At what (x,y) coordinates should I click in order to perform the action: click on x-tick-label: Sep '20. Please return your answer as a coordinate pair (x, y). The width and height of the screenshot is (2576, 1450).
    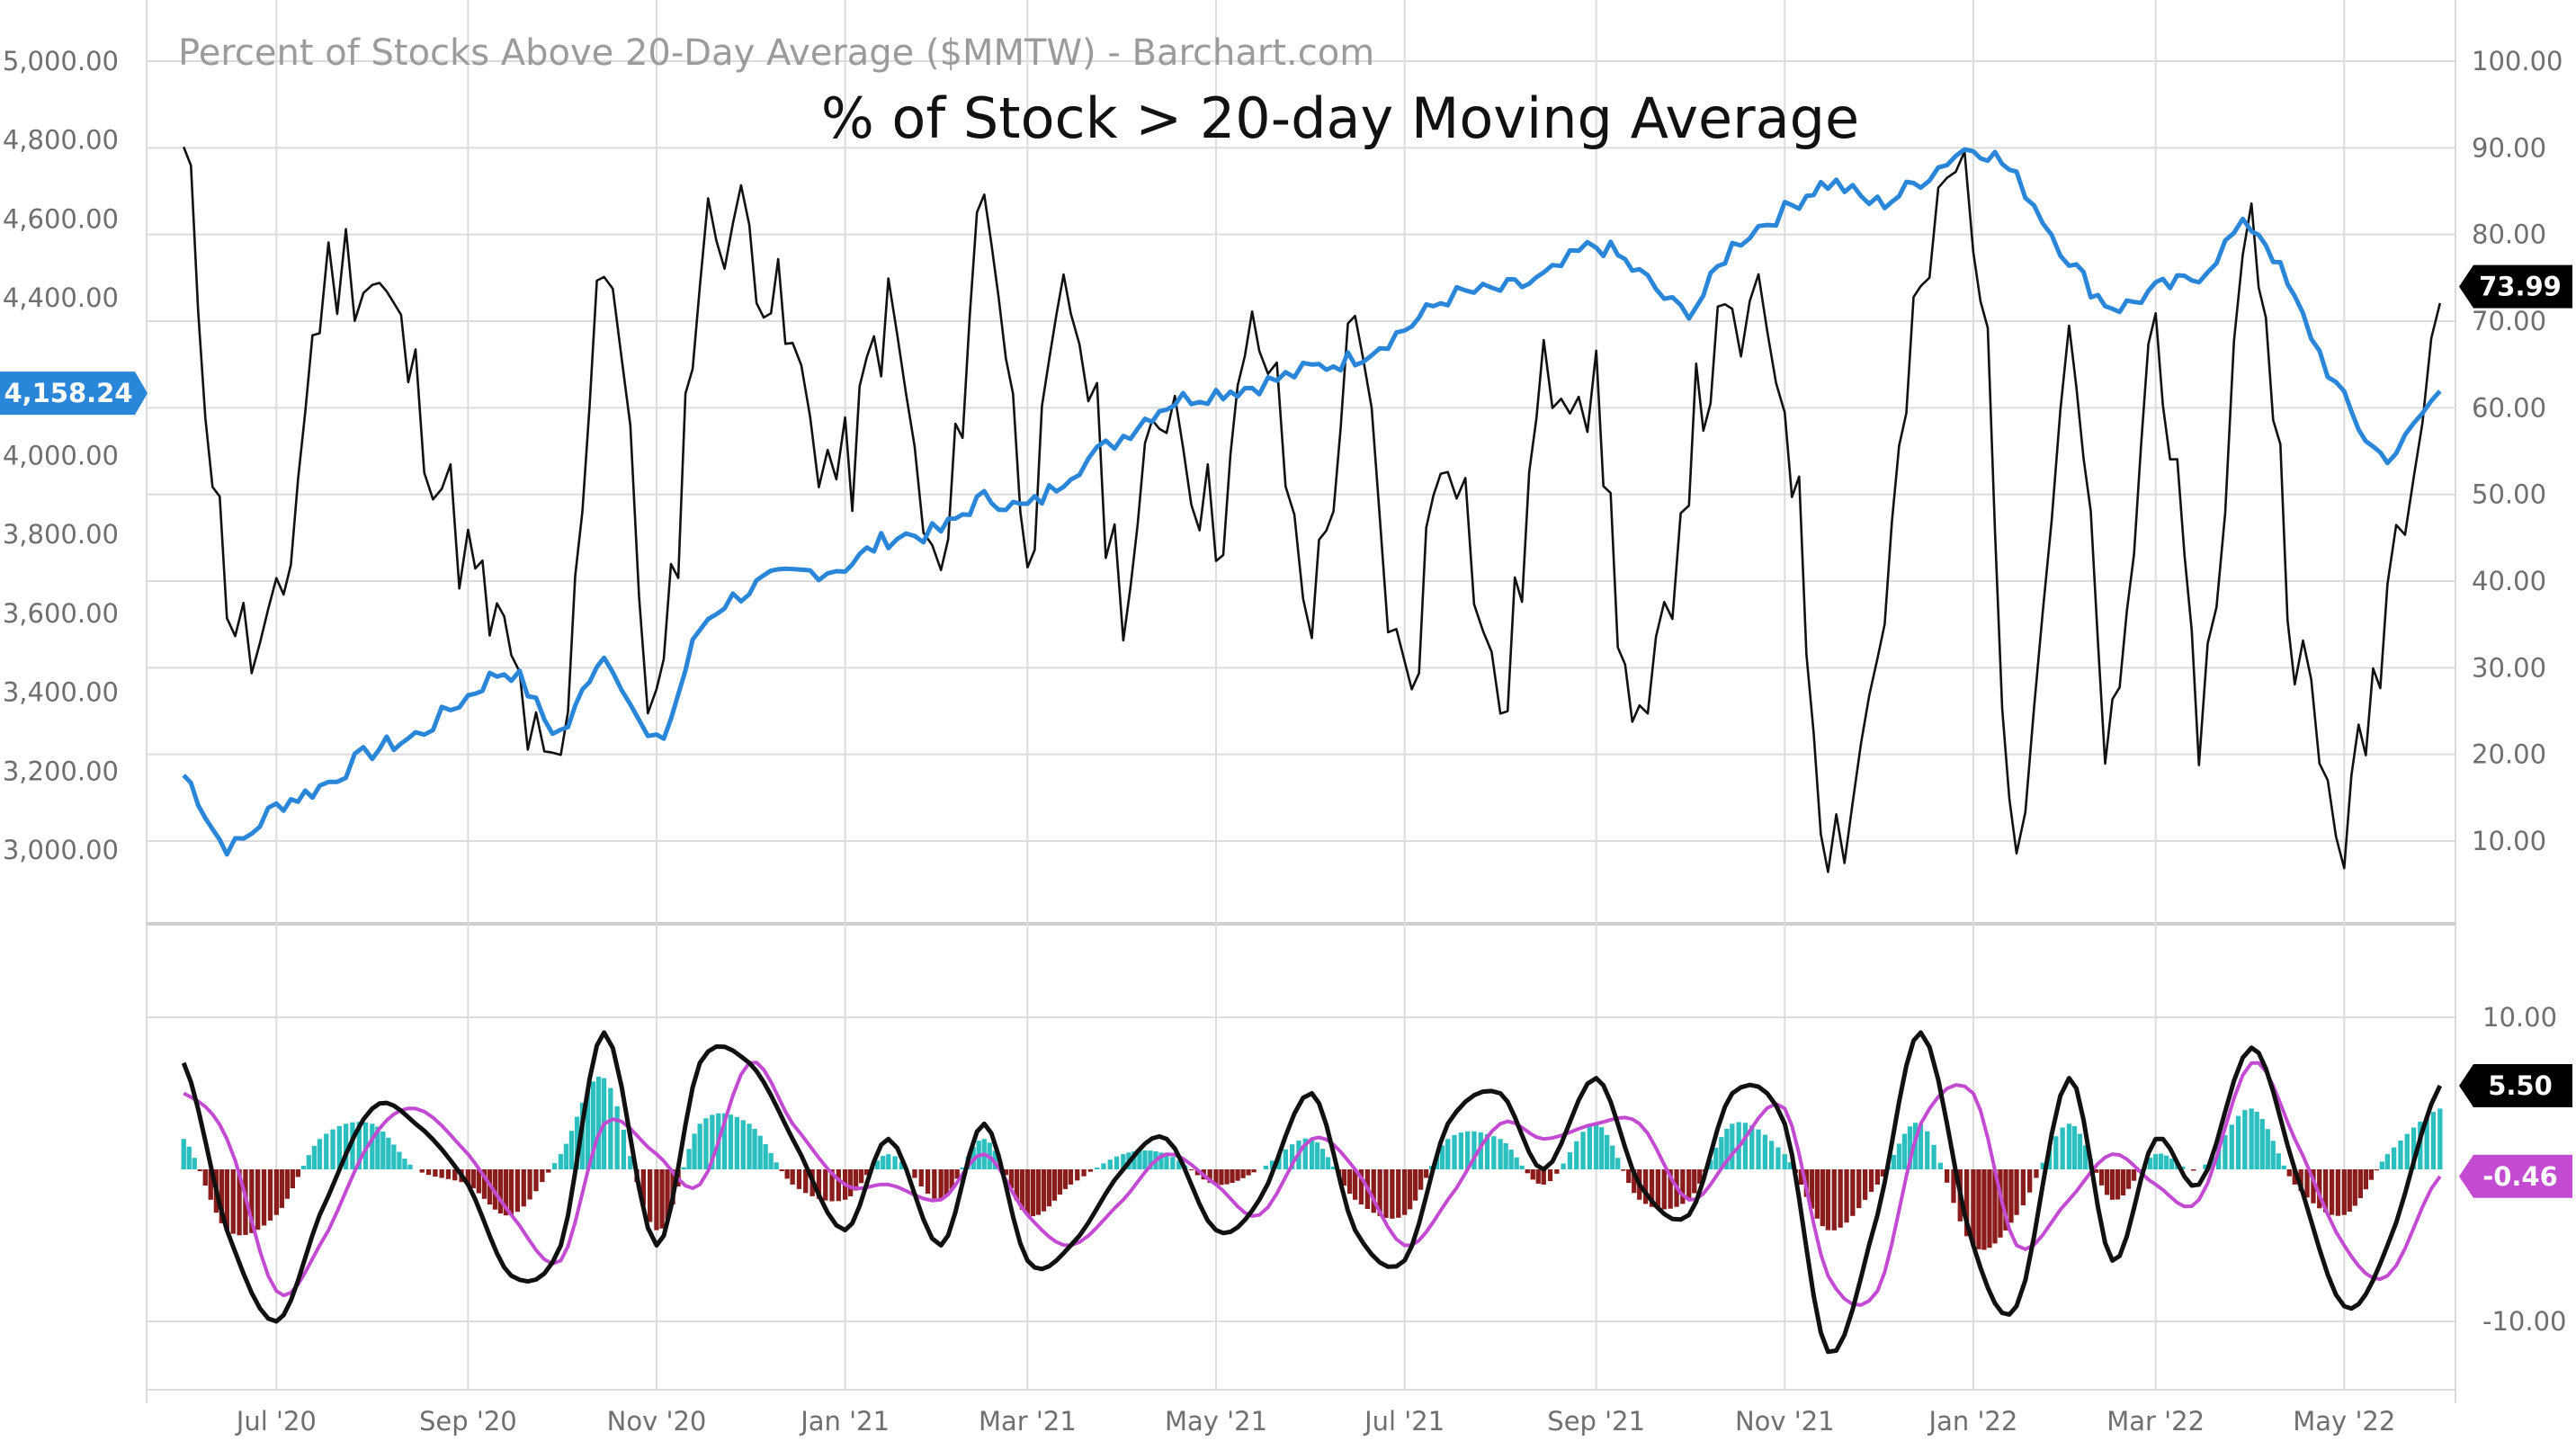
    Looking at the image, I should click on (468, 1421).